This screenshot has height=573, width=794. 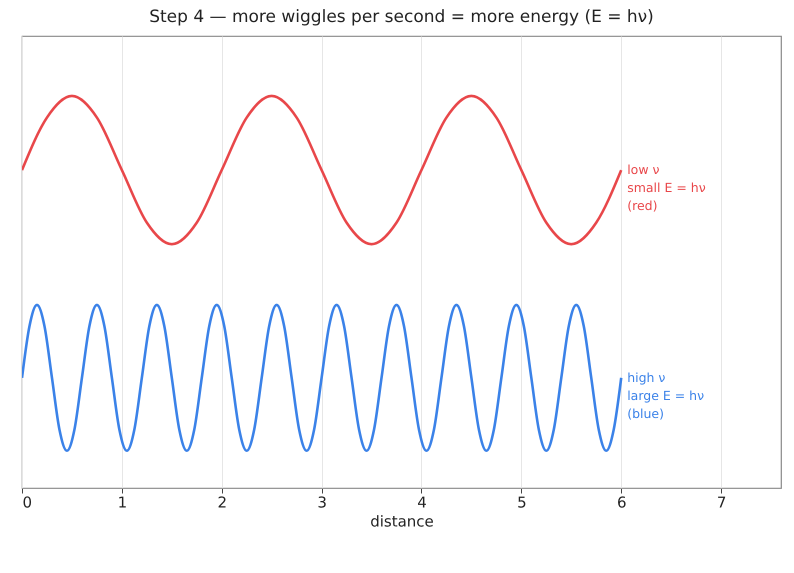 What do you see at coordinates (621, 503) in the screenshot?
I see `x-tick-label: 6` at bounding box center [621, 503].